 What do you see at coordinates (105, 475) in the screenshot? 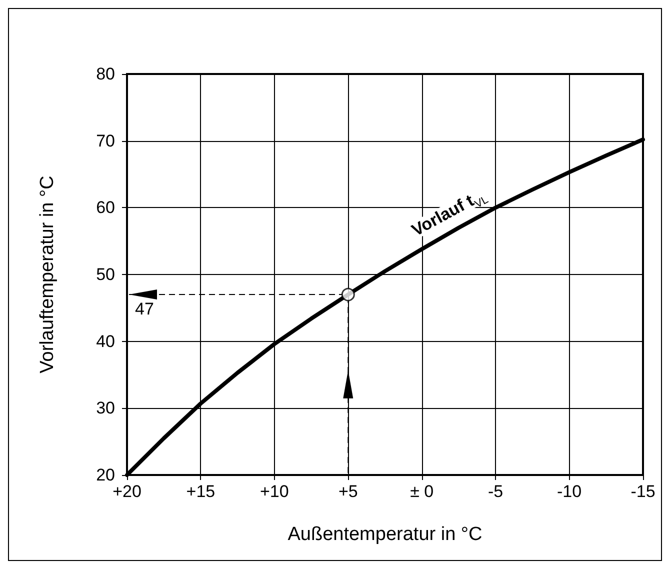
I see `y-tick-label: 20` at bounding box center [105, 475].